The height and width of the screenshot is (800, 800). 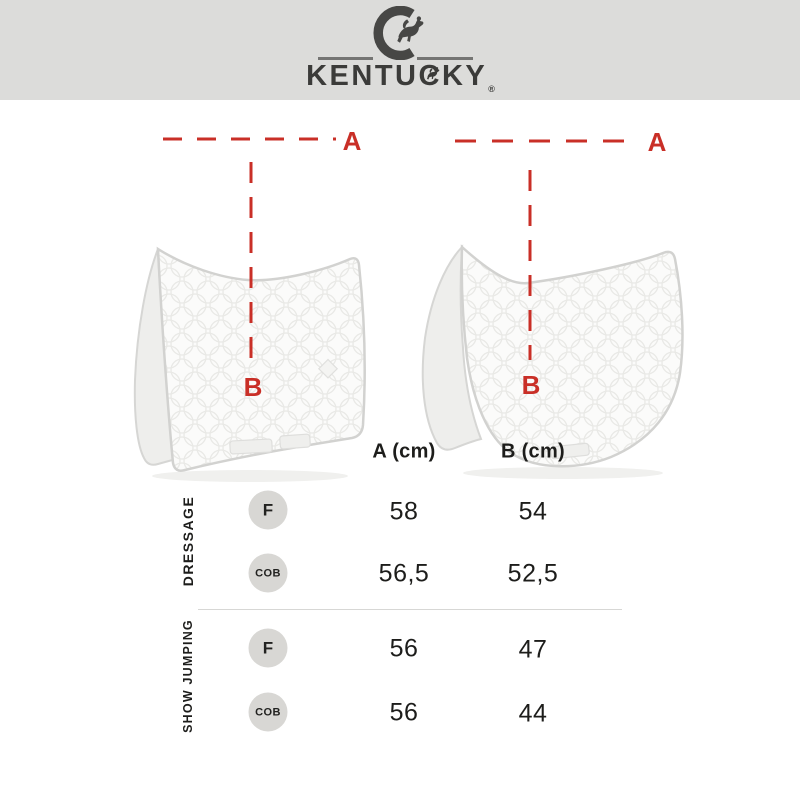 I want to click on value-dressage-f-a: 58, so click(x=404, y=511).